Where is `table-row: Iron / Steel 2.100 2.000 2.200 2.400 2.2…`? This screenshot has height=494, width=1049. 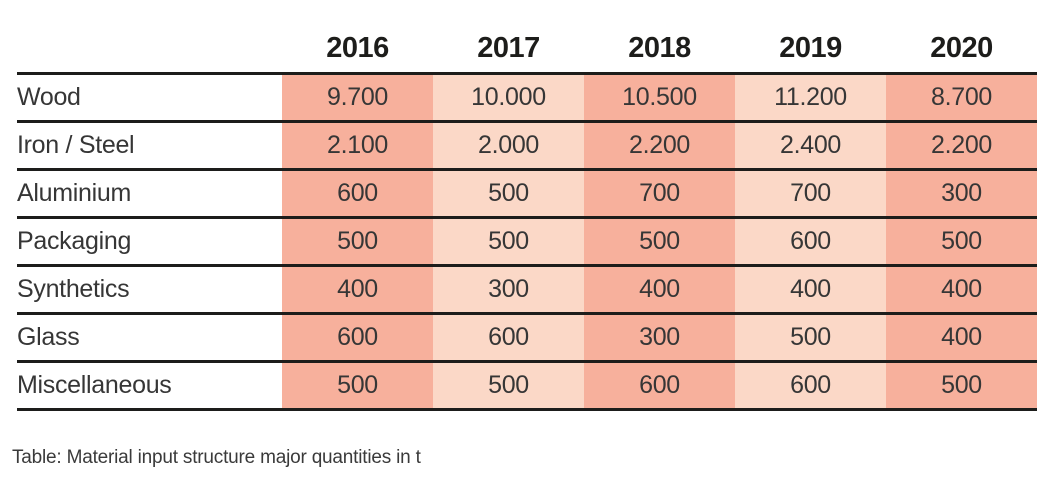 table-row: Iron / Steel 2.100 2.000 2.200 2.400 2.2… is located at coordinates (527, 145).